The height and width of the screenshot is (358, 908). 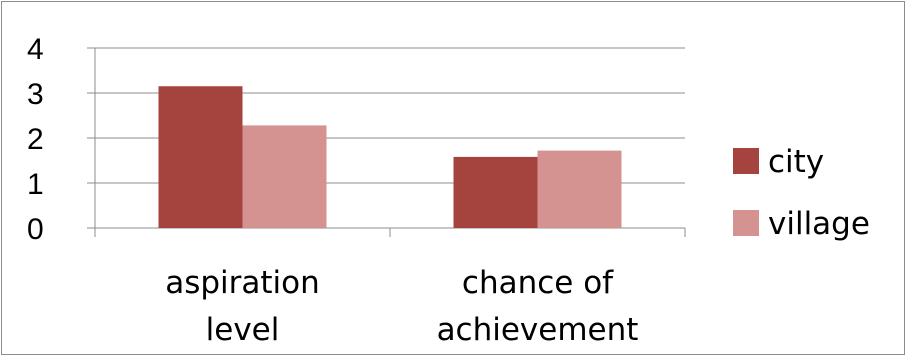 What do you see at coordinates (538, 330) in the screenshot?
I see `x-category-label: achievement` at bounding box center [538, 330].